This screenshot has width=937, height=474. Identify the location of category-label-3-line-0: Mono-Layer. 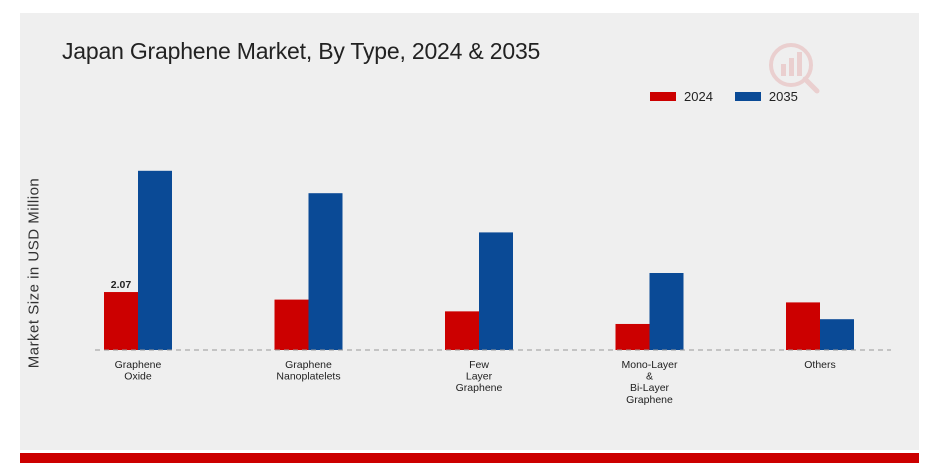
(649, 365).